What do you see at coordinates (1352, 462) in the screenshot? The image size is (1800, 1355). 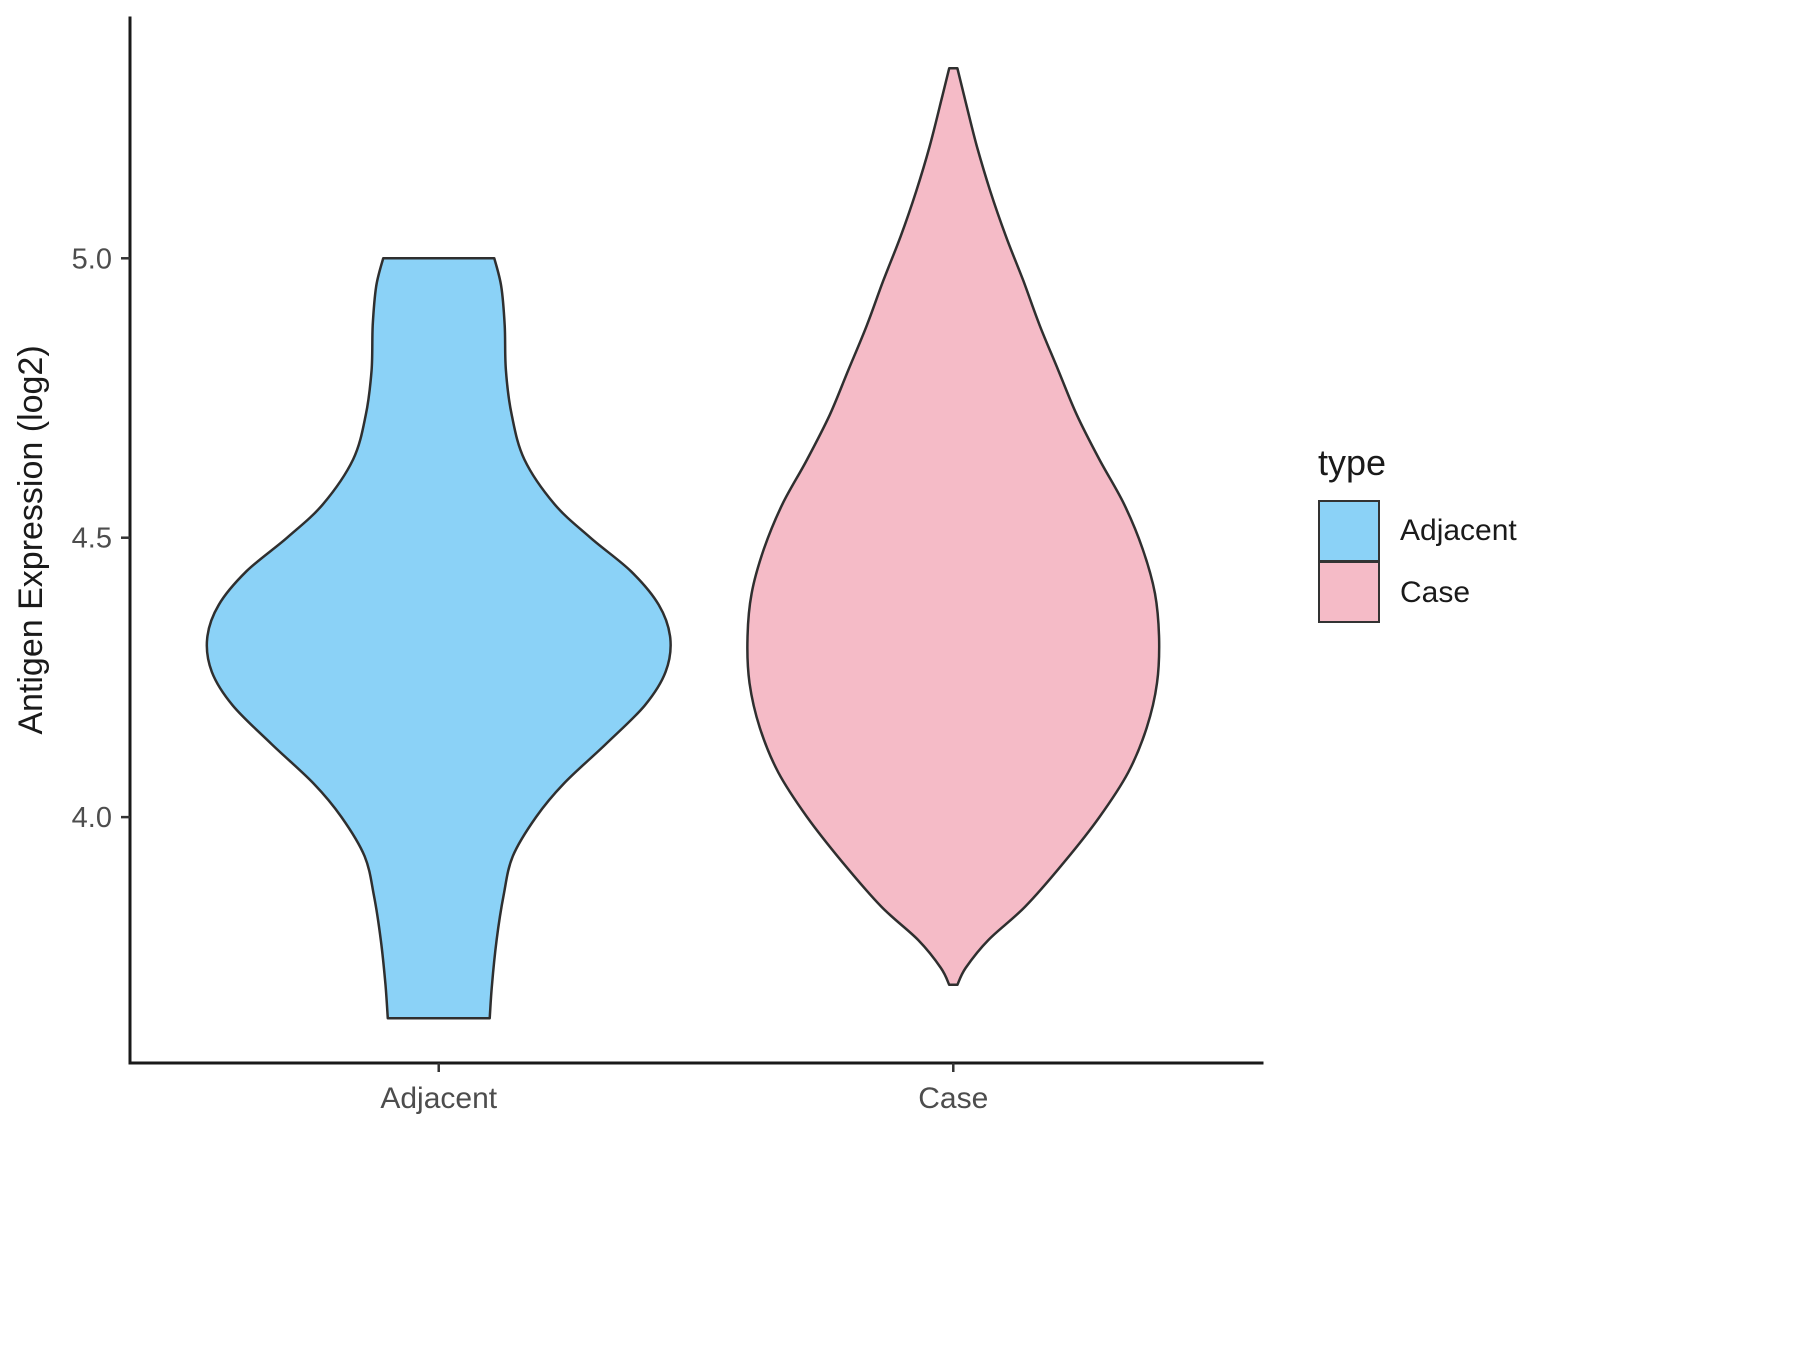 I see `legend-title: type` at bounding box center [1352, 462].